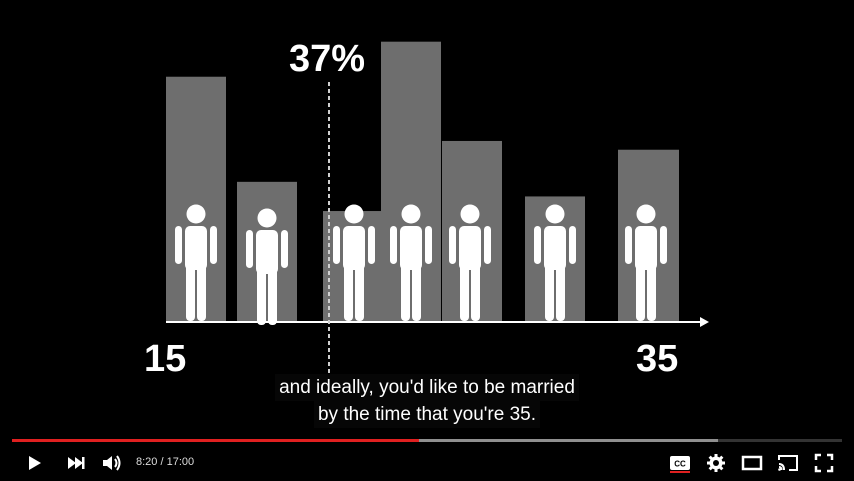 Image resolution: width=854 pixels, height=481 pixels. I want to click on theater-mode-button, so click(752, 463).